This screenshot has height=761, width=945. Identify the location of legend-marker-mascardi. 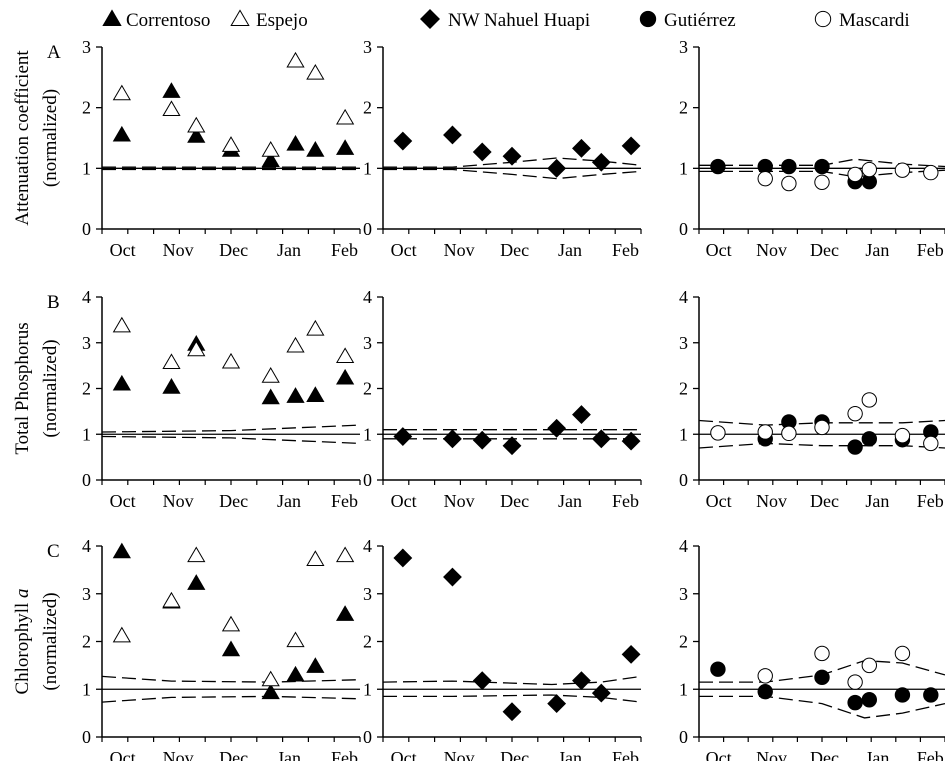
(823, 19).